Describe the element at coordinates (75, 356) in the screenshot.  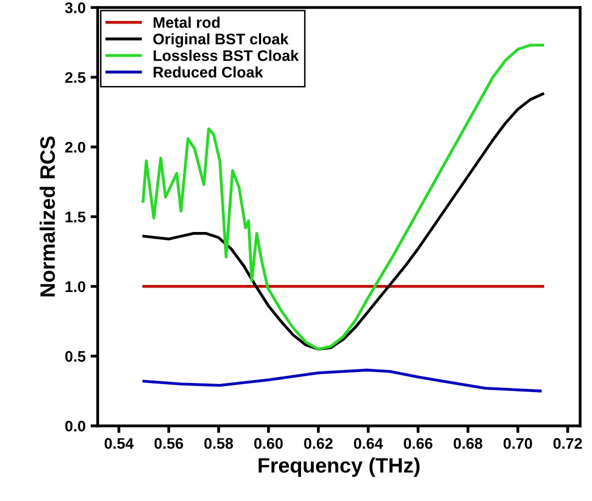
I see `y-tick-label: 0.5` at that location.